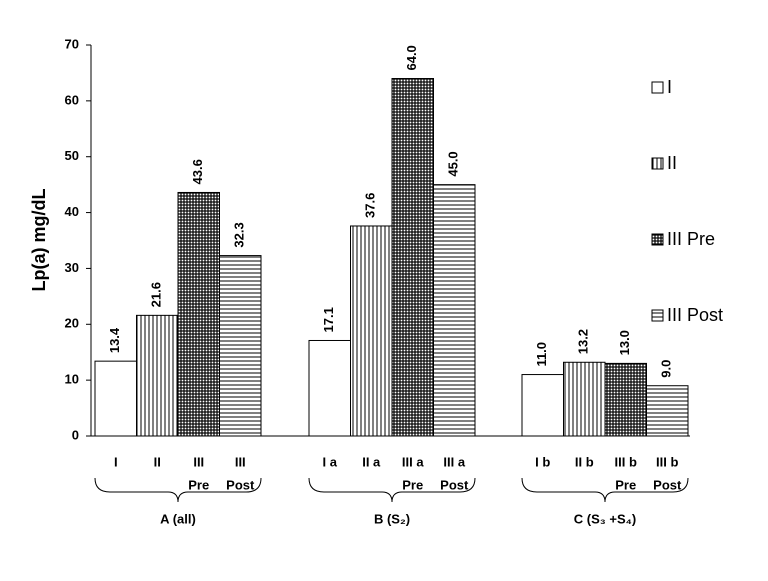 The height and width of the screenshot is (581, 768). Describe the element at coordinates (666, 369) in the screenshot. I see `value-label: 9.0` at that location.